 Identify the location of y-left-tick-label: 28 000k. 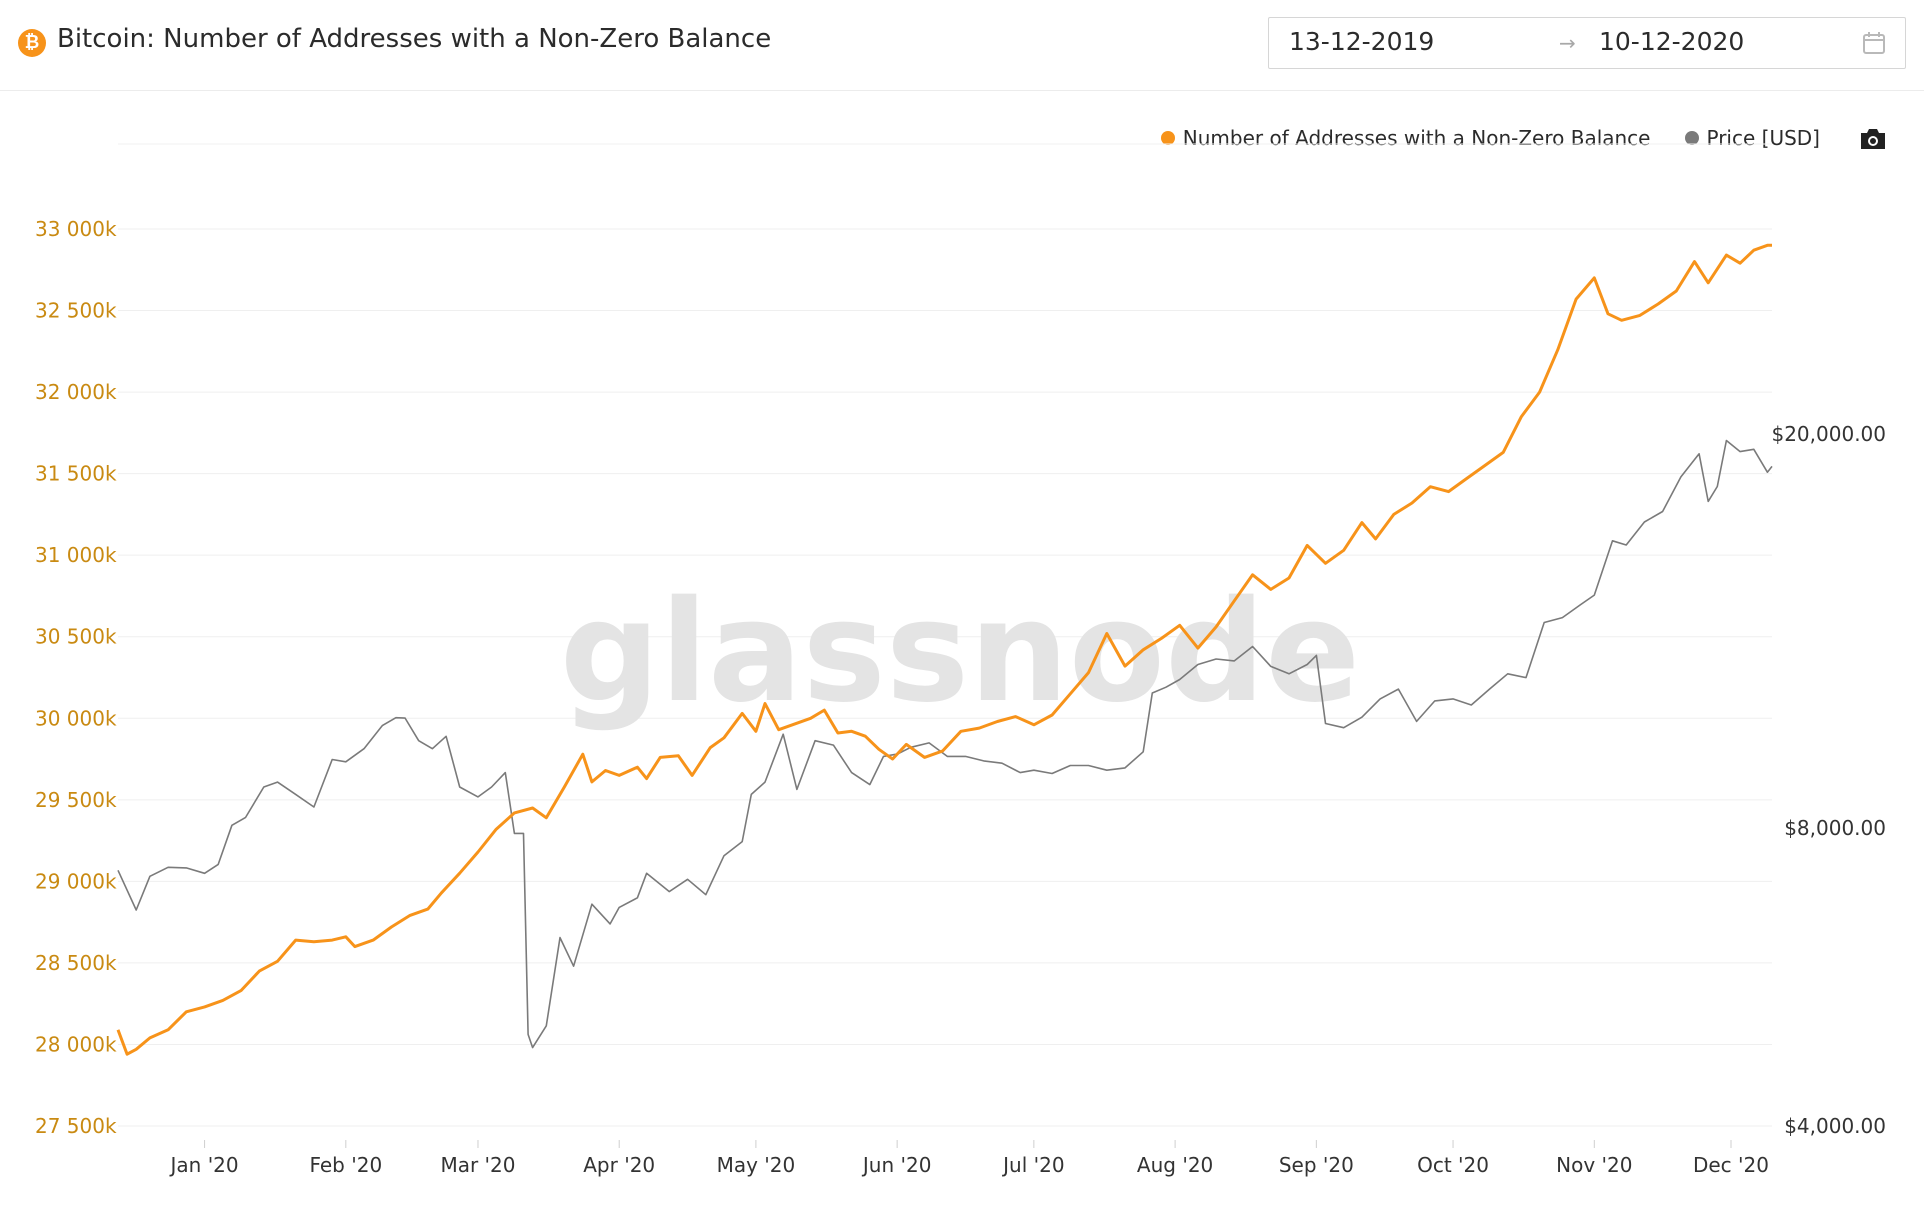
(76, 1044).